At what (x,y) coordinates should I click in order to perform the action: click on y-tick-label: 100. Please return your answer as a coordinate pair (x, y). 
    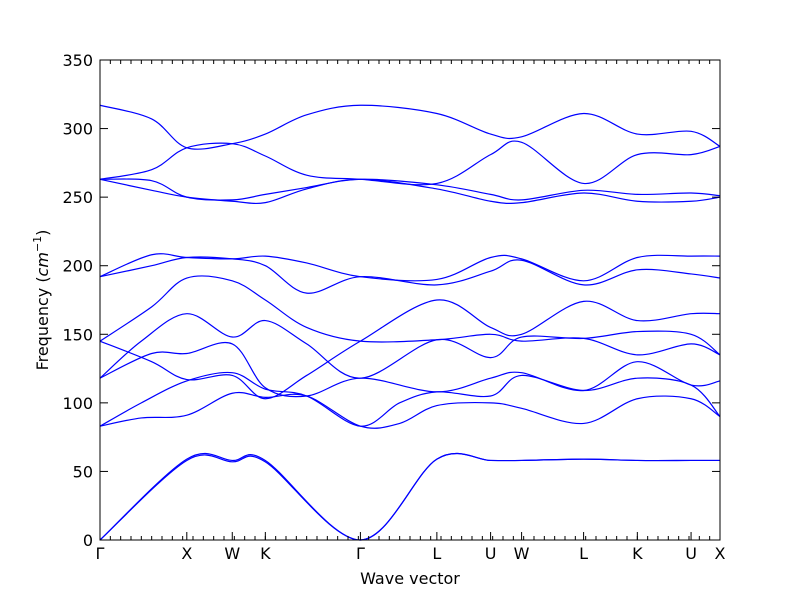
    Looking at the image, I should click on (77, 403).